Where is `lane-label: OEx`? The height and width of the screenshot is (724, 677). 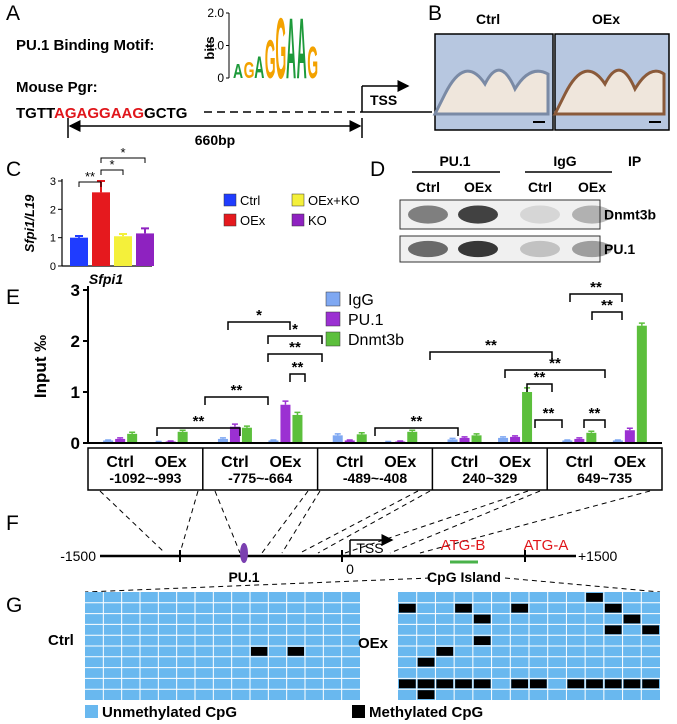
lane-label: OEx is located at coordinates (478, 187).